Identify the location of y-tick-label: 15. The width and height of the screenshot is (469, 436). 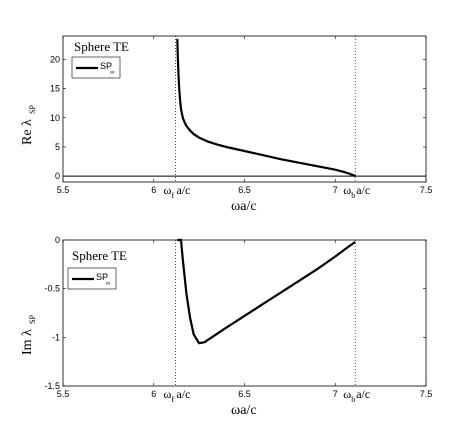
(55, 89).